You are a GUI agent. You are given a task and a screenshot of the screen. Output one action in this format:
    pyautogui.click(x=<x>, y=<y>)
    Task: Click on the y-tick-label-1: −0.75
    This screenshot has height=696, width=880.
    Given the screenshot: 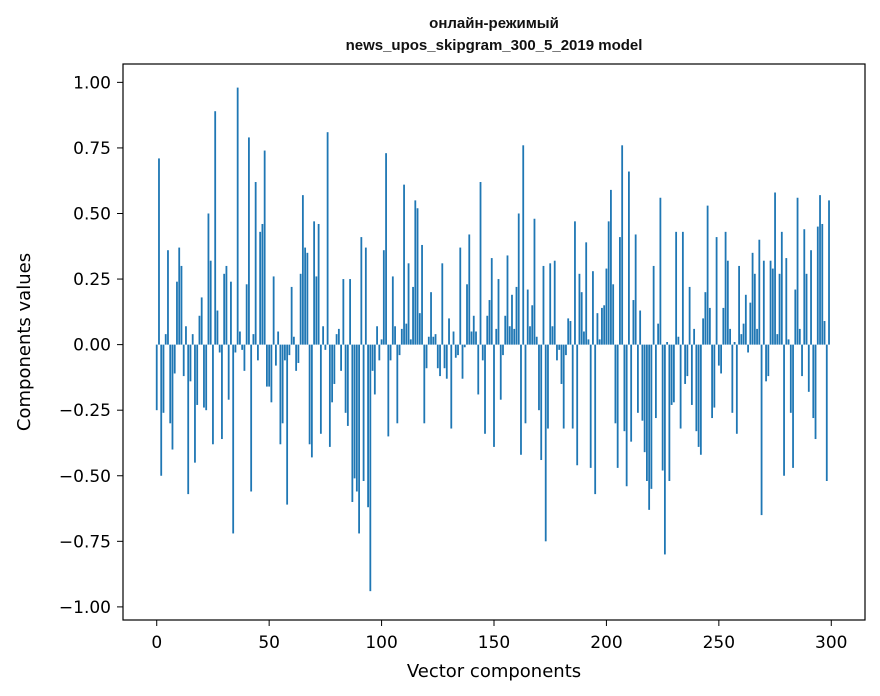 What is the action you would take?
    pyautogui.click(x=85, y=542)
    